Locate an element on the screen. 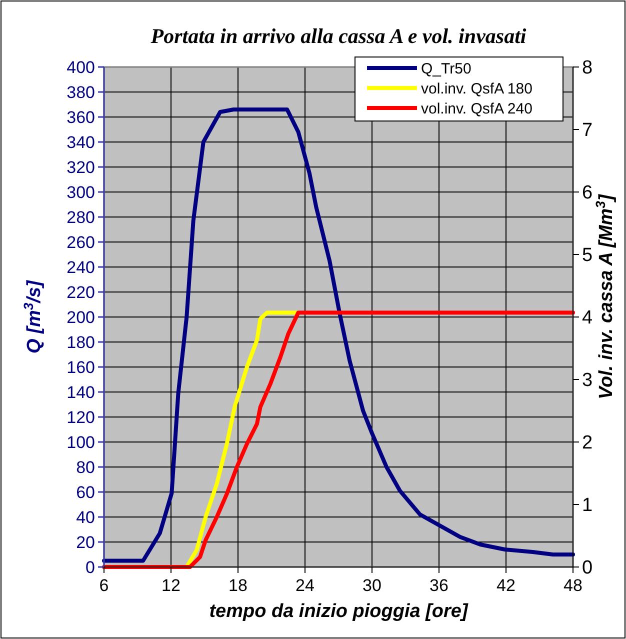 This screenshot has width=626, height=639. y2-tick-label: 5 is located at coordinates (587, 255).